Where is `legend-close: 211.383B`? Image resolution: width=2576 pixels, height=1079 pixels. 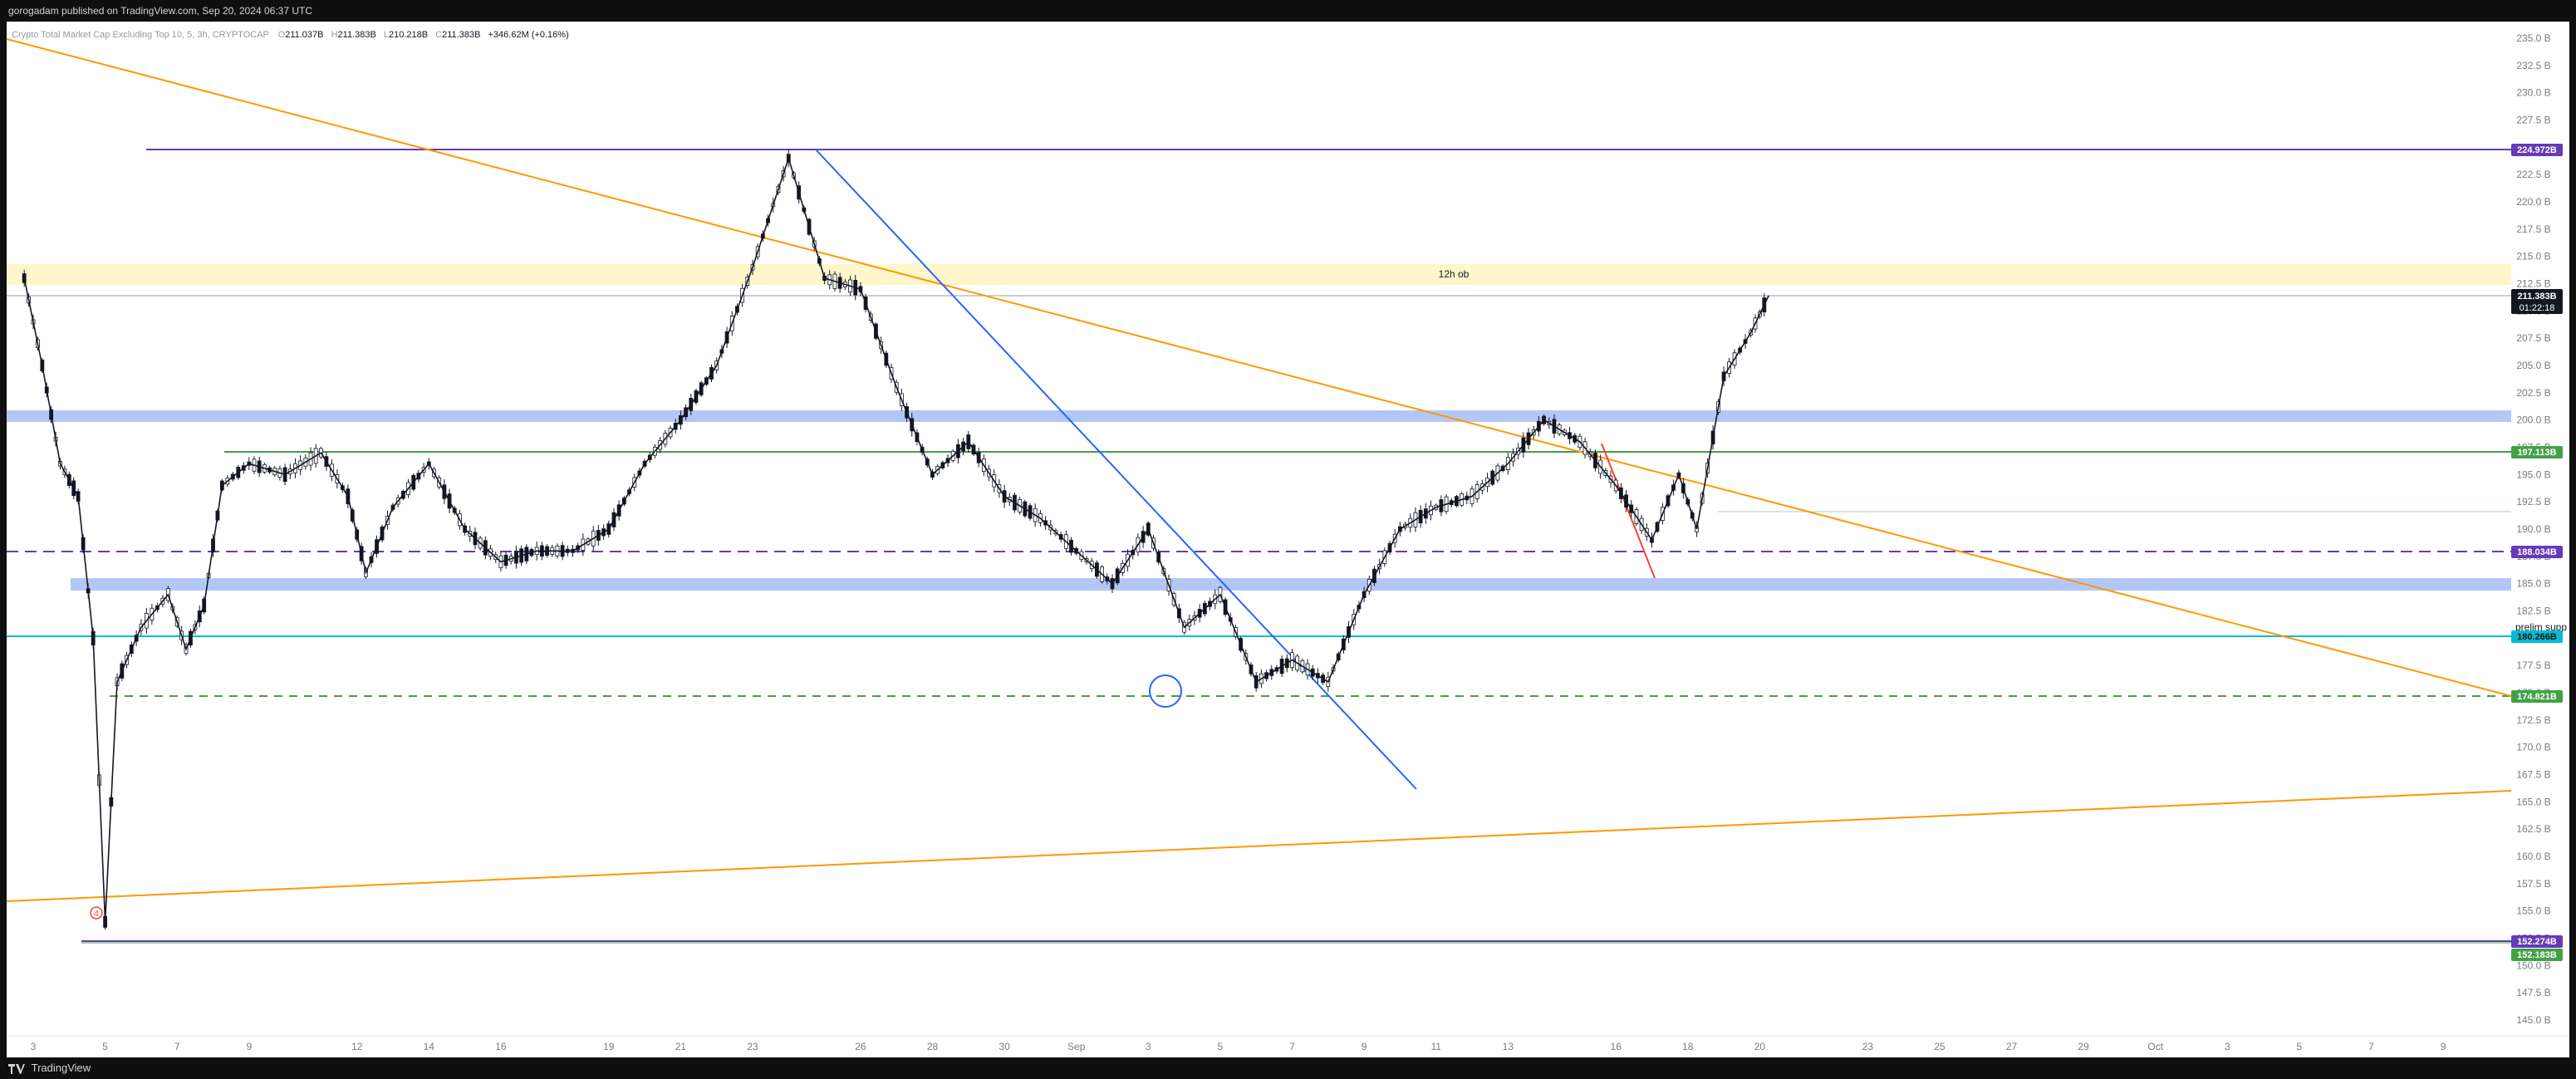
legend-close: 211.383B is located at coordinates (461, 35).